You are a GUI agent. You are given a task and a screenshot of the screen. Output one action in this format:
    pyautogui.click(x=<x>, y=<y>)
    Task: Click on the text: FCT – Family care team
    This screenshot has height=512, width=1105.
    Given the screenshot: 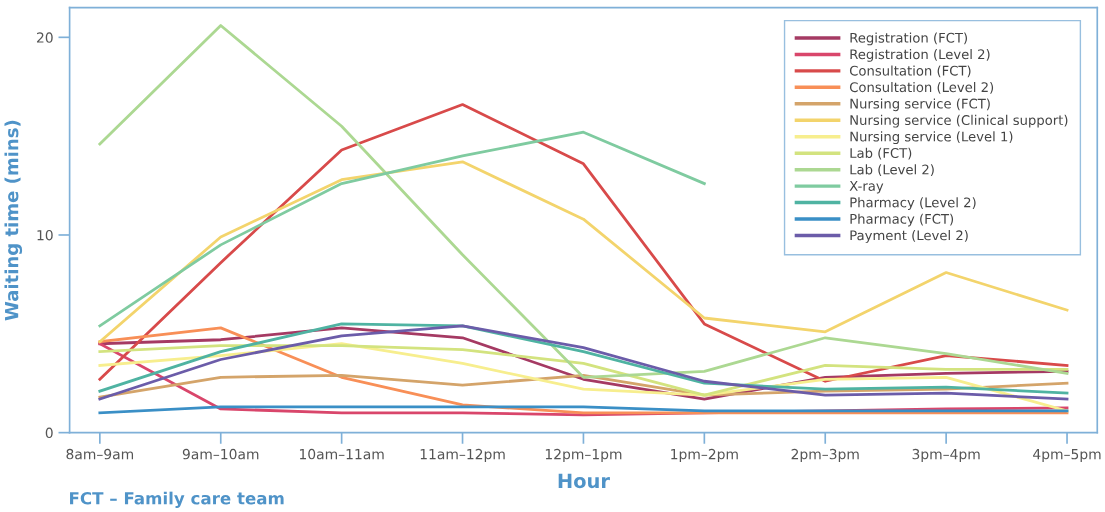 What is the action you would take?
    pyautogui.click(x=177, y=499)
    